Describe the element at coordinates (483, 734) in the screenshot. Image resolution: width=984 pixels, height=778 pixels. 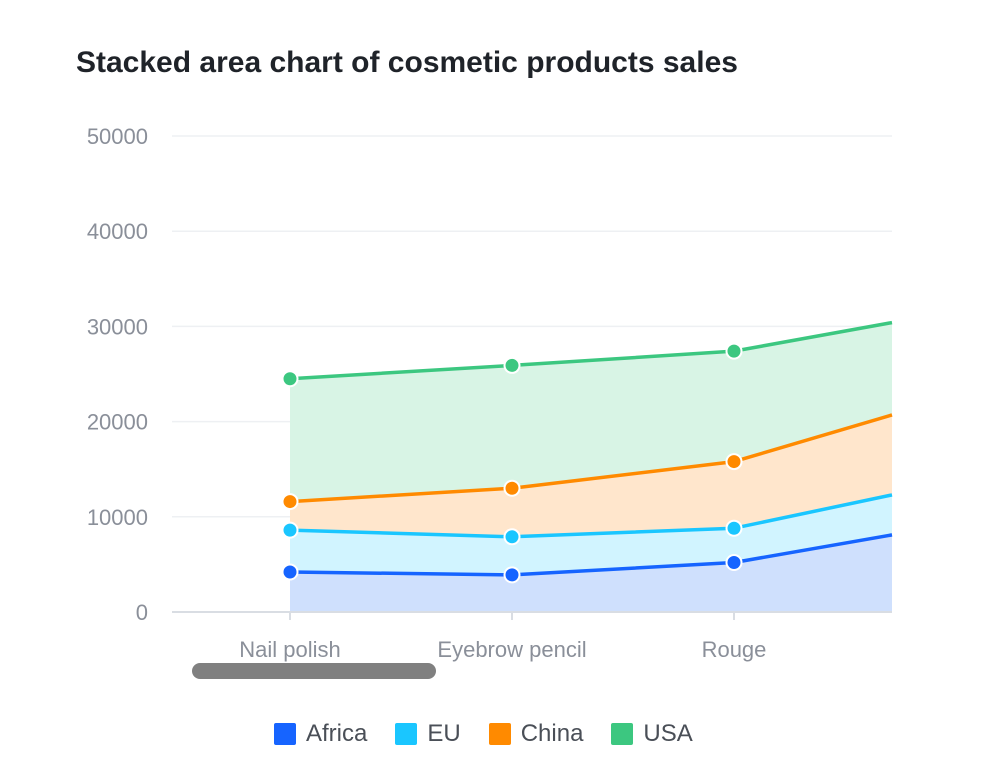
I see `chart-legend: Africa EU China USA` at that location.